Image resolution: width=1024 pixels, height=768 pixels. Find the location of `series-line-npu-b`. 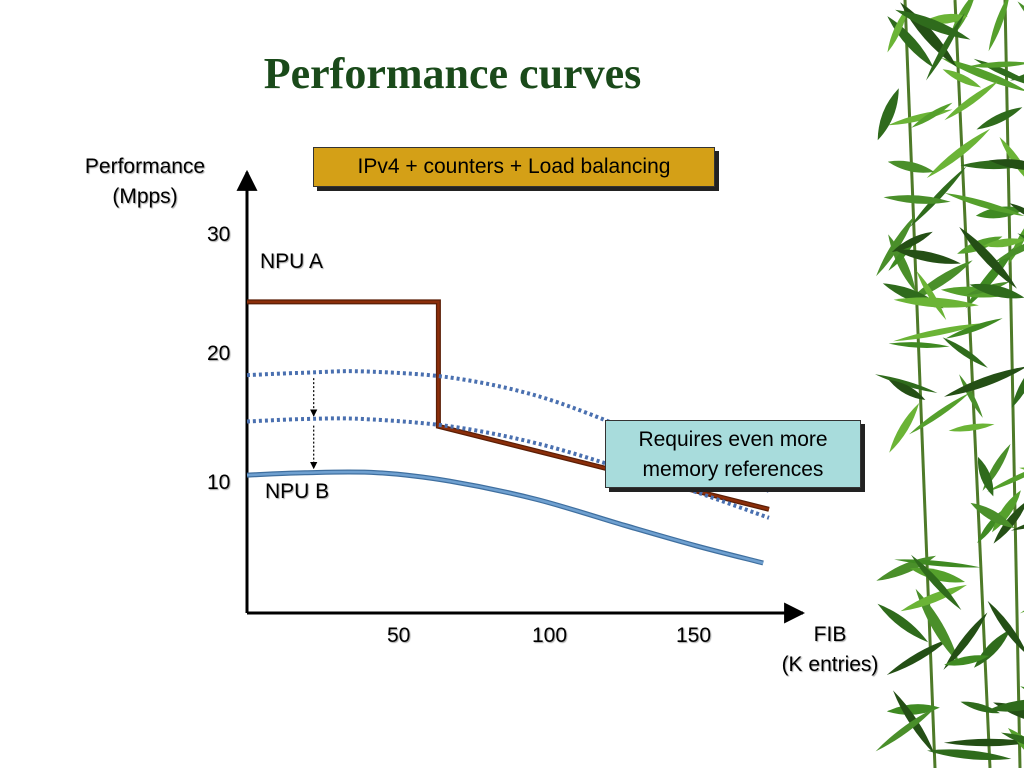

series-line-npu-b is located at coordinates (505, 517).